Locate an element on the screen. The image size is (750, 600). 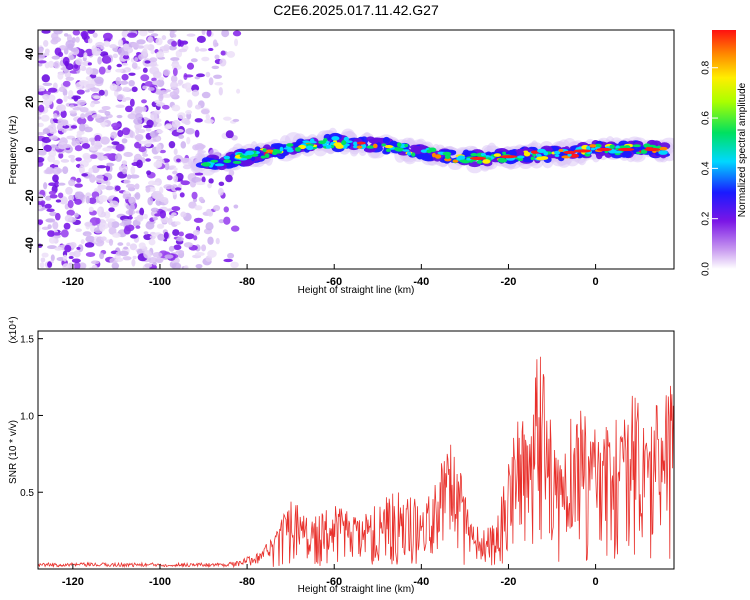
y-tick-label: 40 is located at coordinates (30, 54).